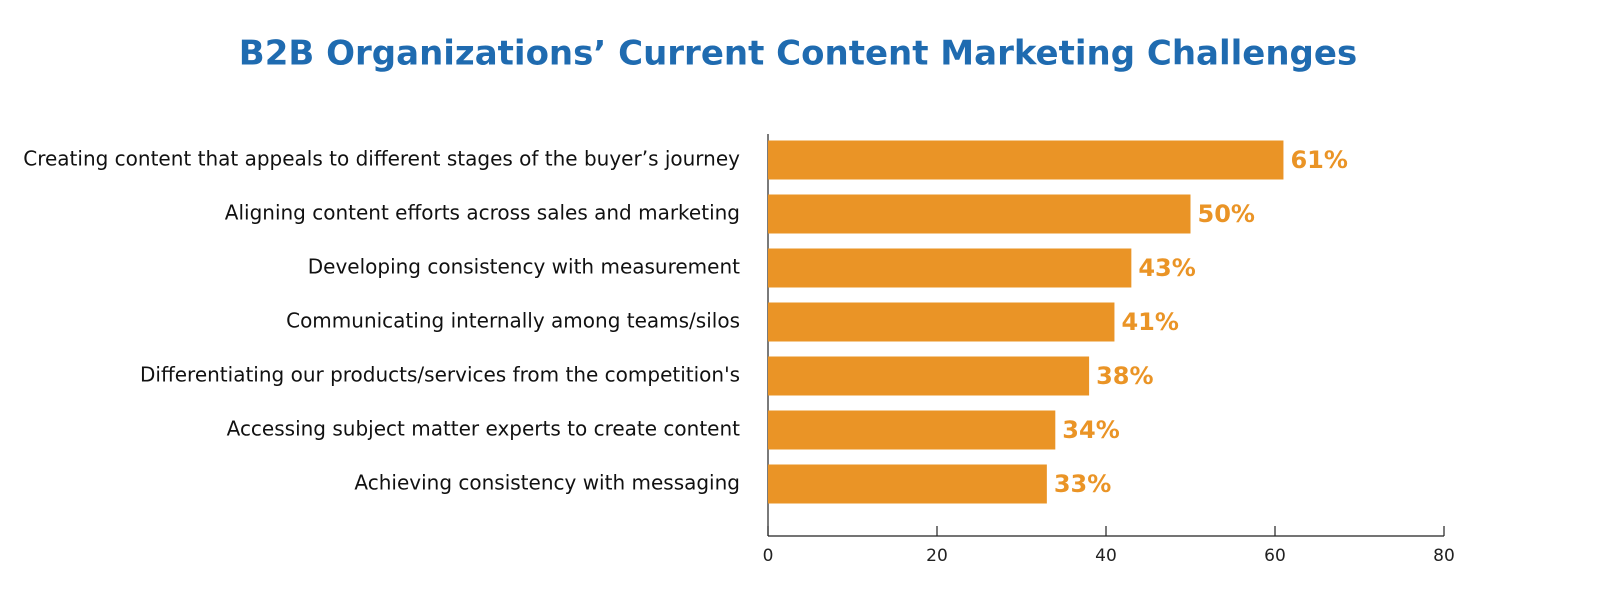  What do you see at coordinates (1318, 160) in the screenshot?
I see `value-label: 61%` at bounding box center [1318, 160].